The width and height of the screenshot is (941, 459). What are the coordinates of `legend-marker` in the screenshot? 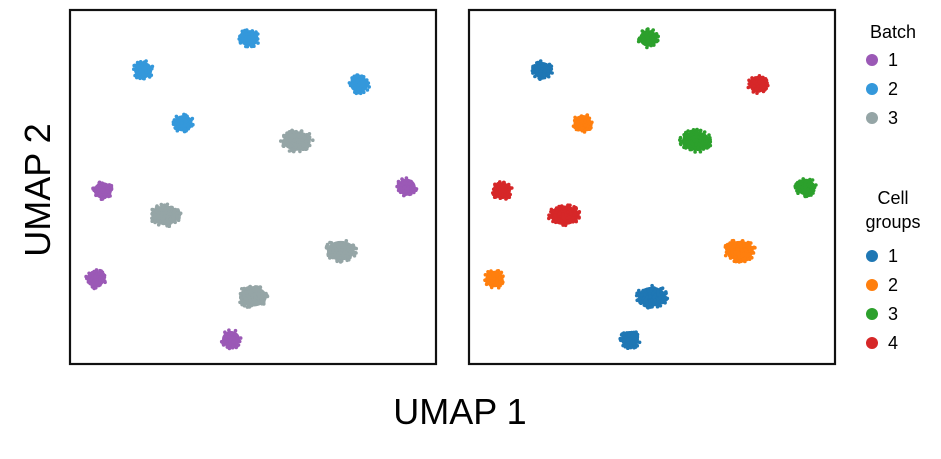 It's located at (872, 89).